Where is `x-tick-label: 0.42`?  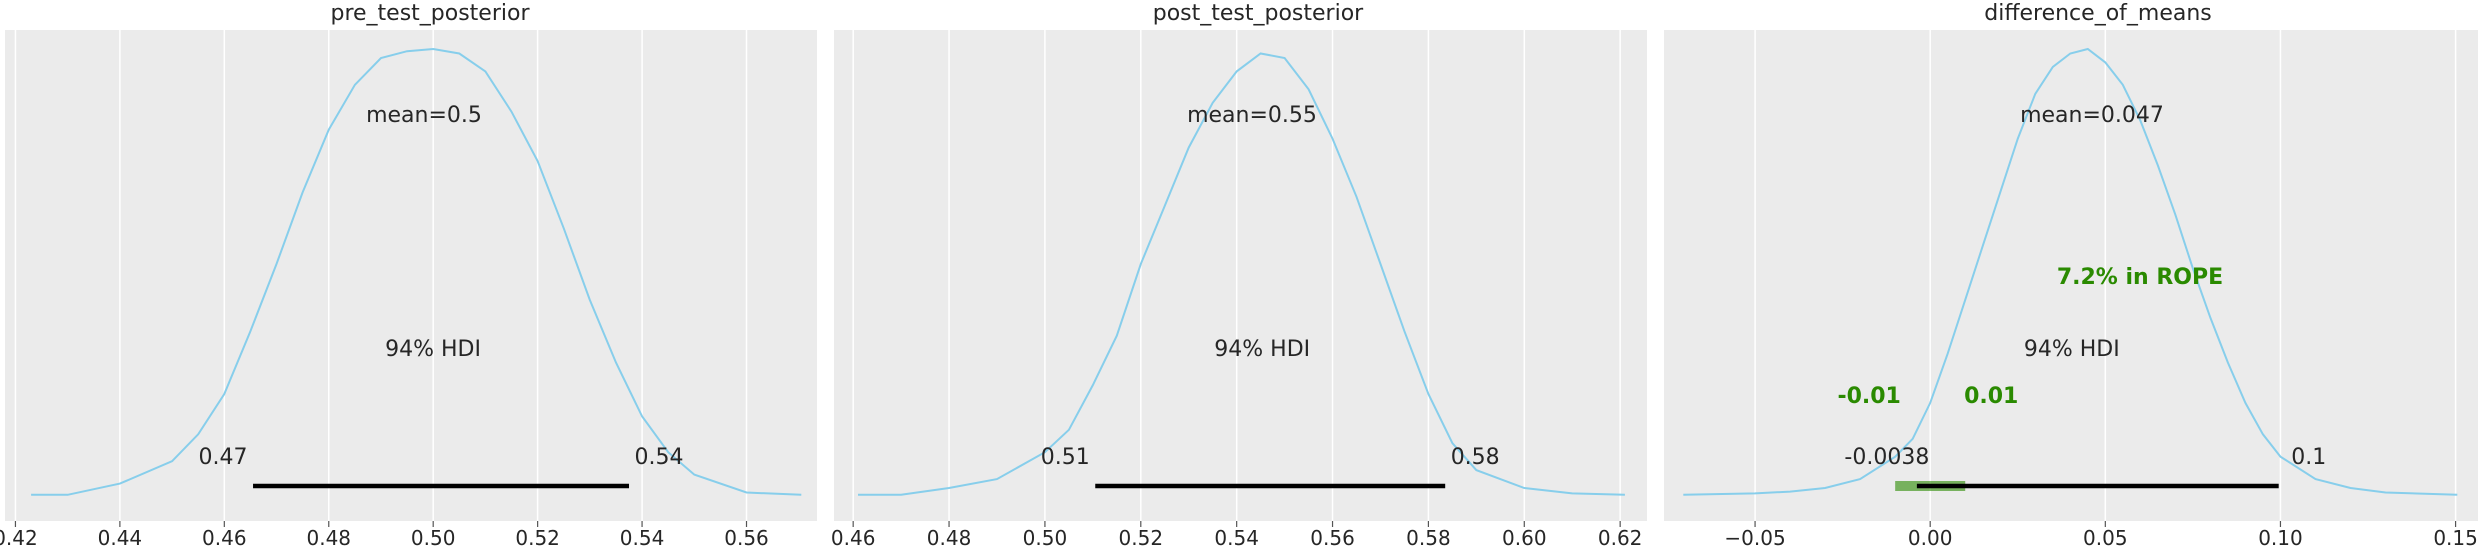
x-tick-label: 0.42 is located at coordinates (19, 538).